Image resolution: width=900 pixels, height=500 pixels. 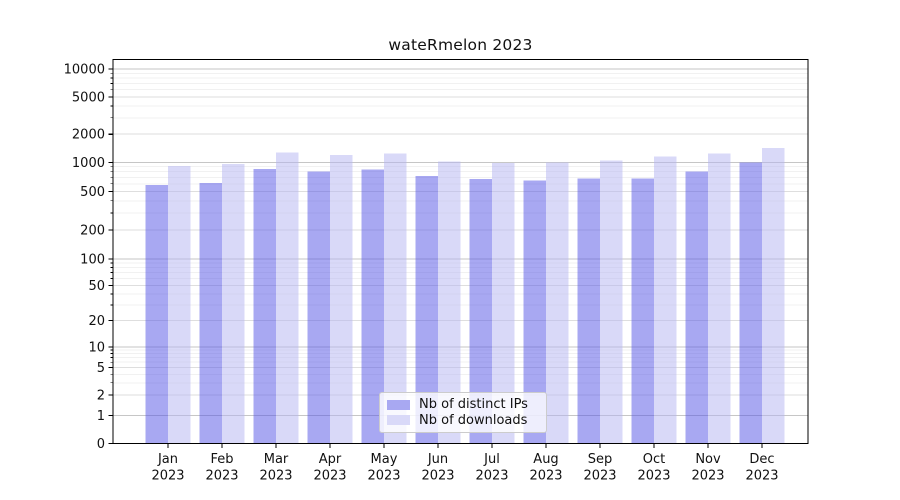 What do you see at coordinates (600, 459) in the screenshot?
I see `x-tick-label-month: Sep` at bounding box center [600, 459].